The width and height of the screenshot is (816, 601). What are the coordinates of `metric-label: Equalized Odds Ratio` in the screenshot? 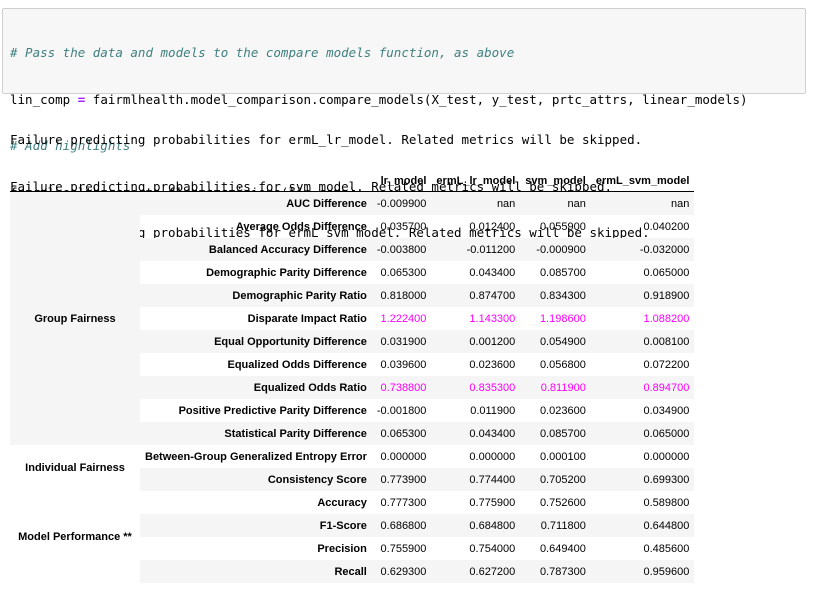 It's located at (256, 387).